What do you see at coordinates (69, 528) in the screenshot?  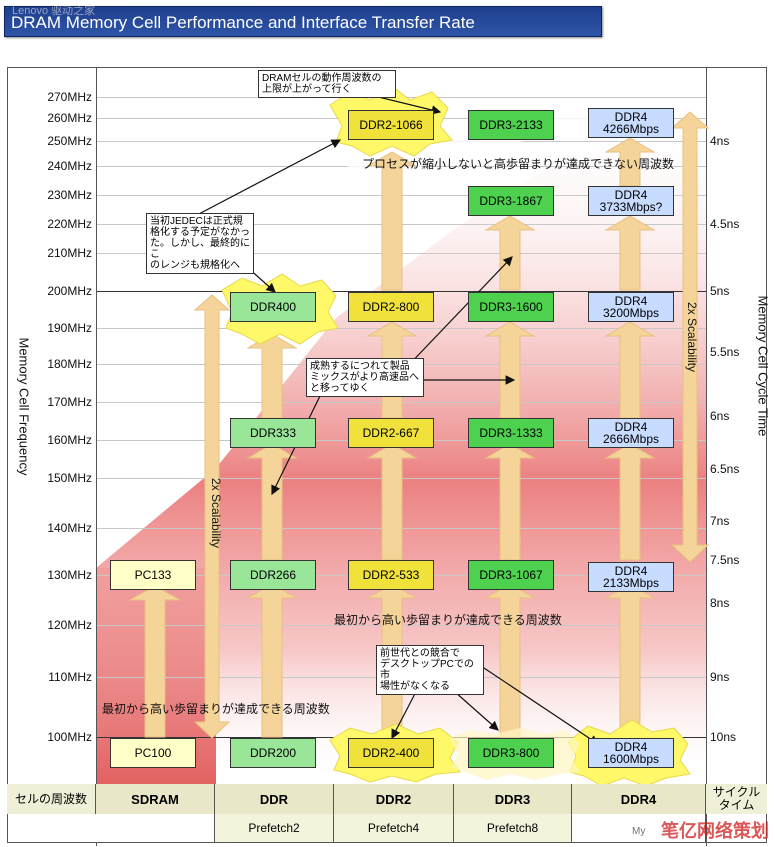 I see `mhz-tick: 140MHz` at bounding box center [69, 528].